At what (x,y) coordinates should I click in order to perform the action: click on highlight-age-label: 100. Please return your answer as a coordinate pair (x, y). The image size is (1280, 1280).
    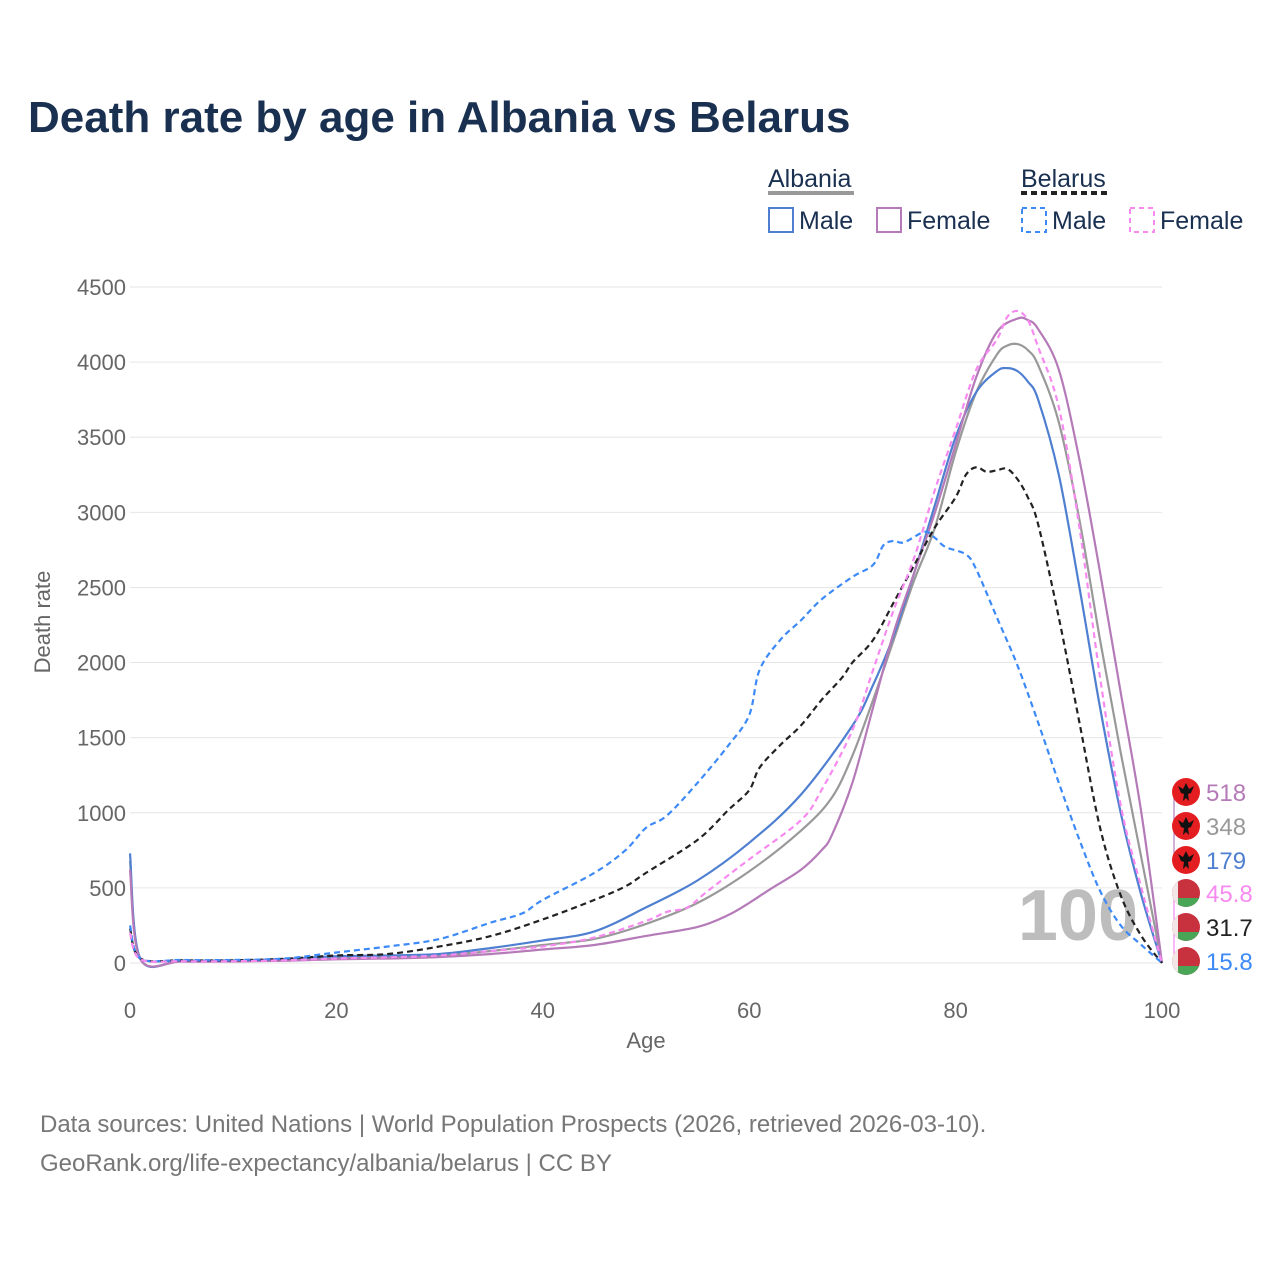
    Looking at the image, I should click on (1078, 916).